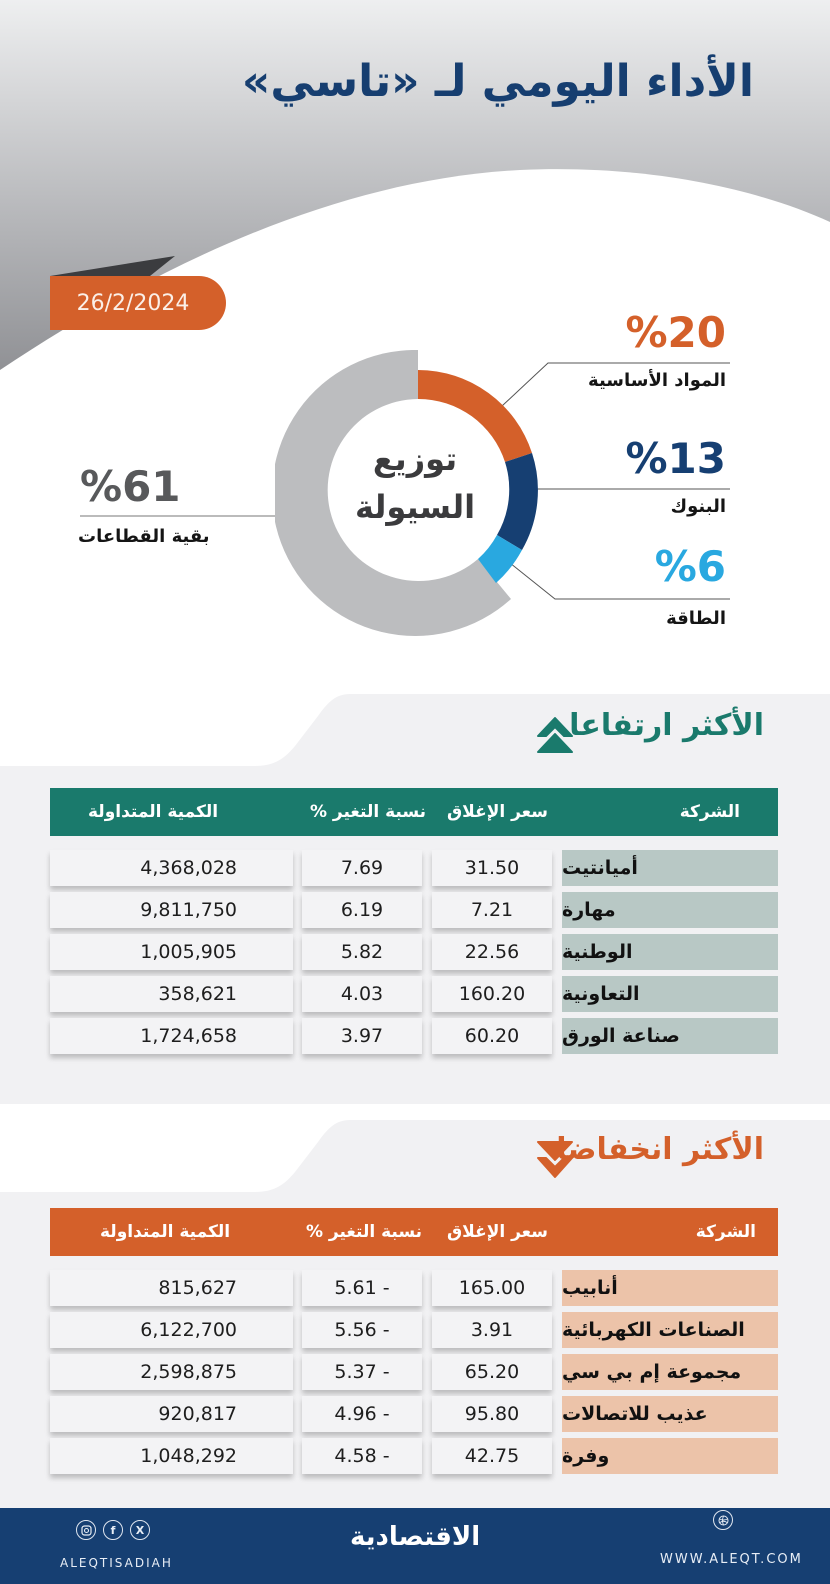 Image resolution: width=830 pixels, height=1584 pixels. I want to click on table-row: 9,811,750 6.19 7.21 مهارة, so click(414, 910).